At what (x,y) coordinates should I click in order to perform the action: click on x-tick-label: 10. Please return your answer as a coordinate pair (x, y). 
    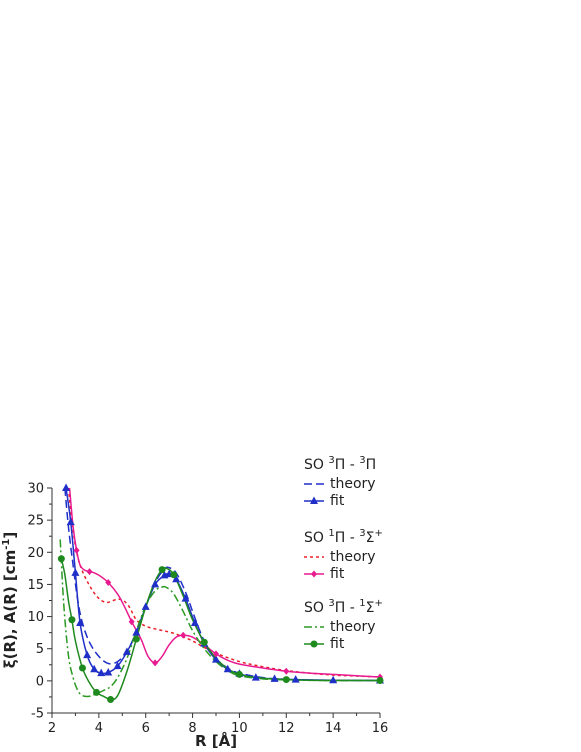
    Looking at the image, I should click on (239, 728).